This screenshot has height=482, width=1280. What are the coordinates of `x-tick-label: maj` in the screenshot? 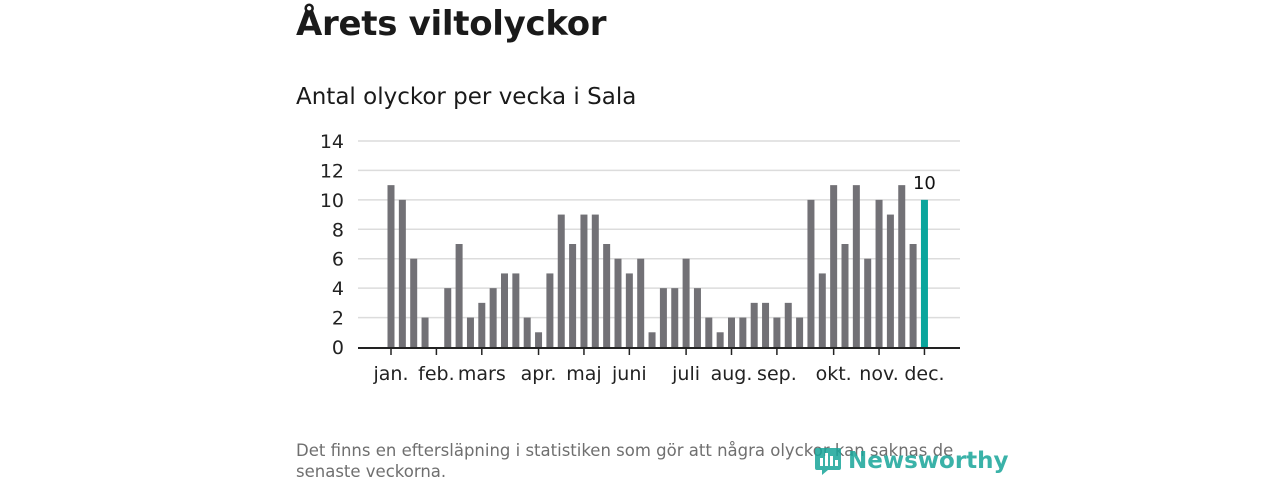 It's located at (583, 374).